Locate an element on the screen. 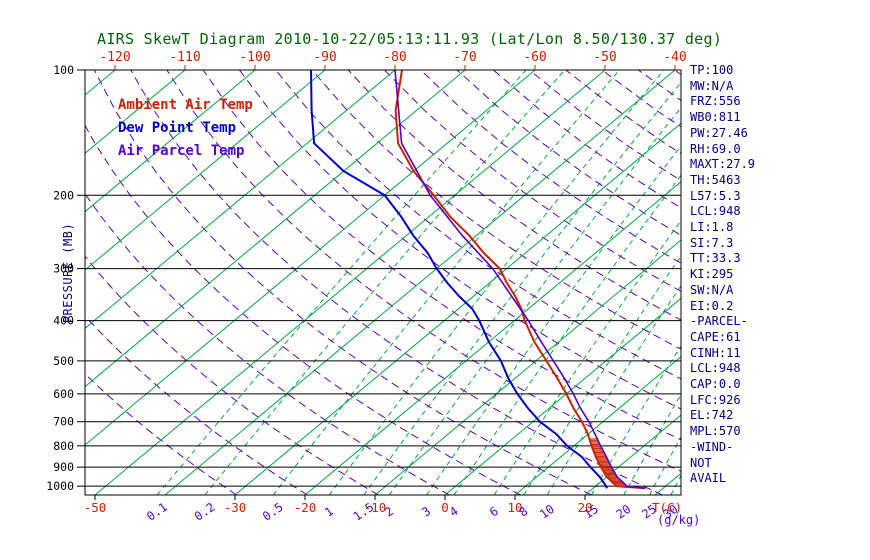  pressure-tick-label: 800 is located at coordinates (63, 446).